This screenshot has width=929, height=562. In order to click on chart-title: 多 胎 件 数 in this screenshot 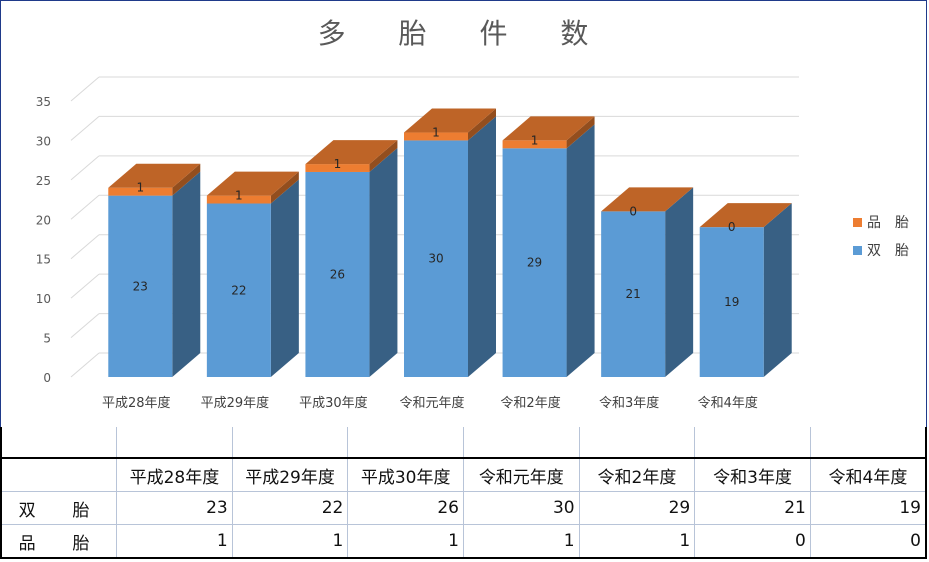, I will do `click(464, 33)`.